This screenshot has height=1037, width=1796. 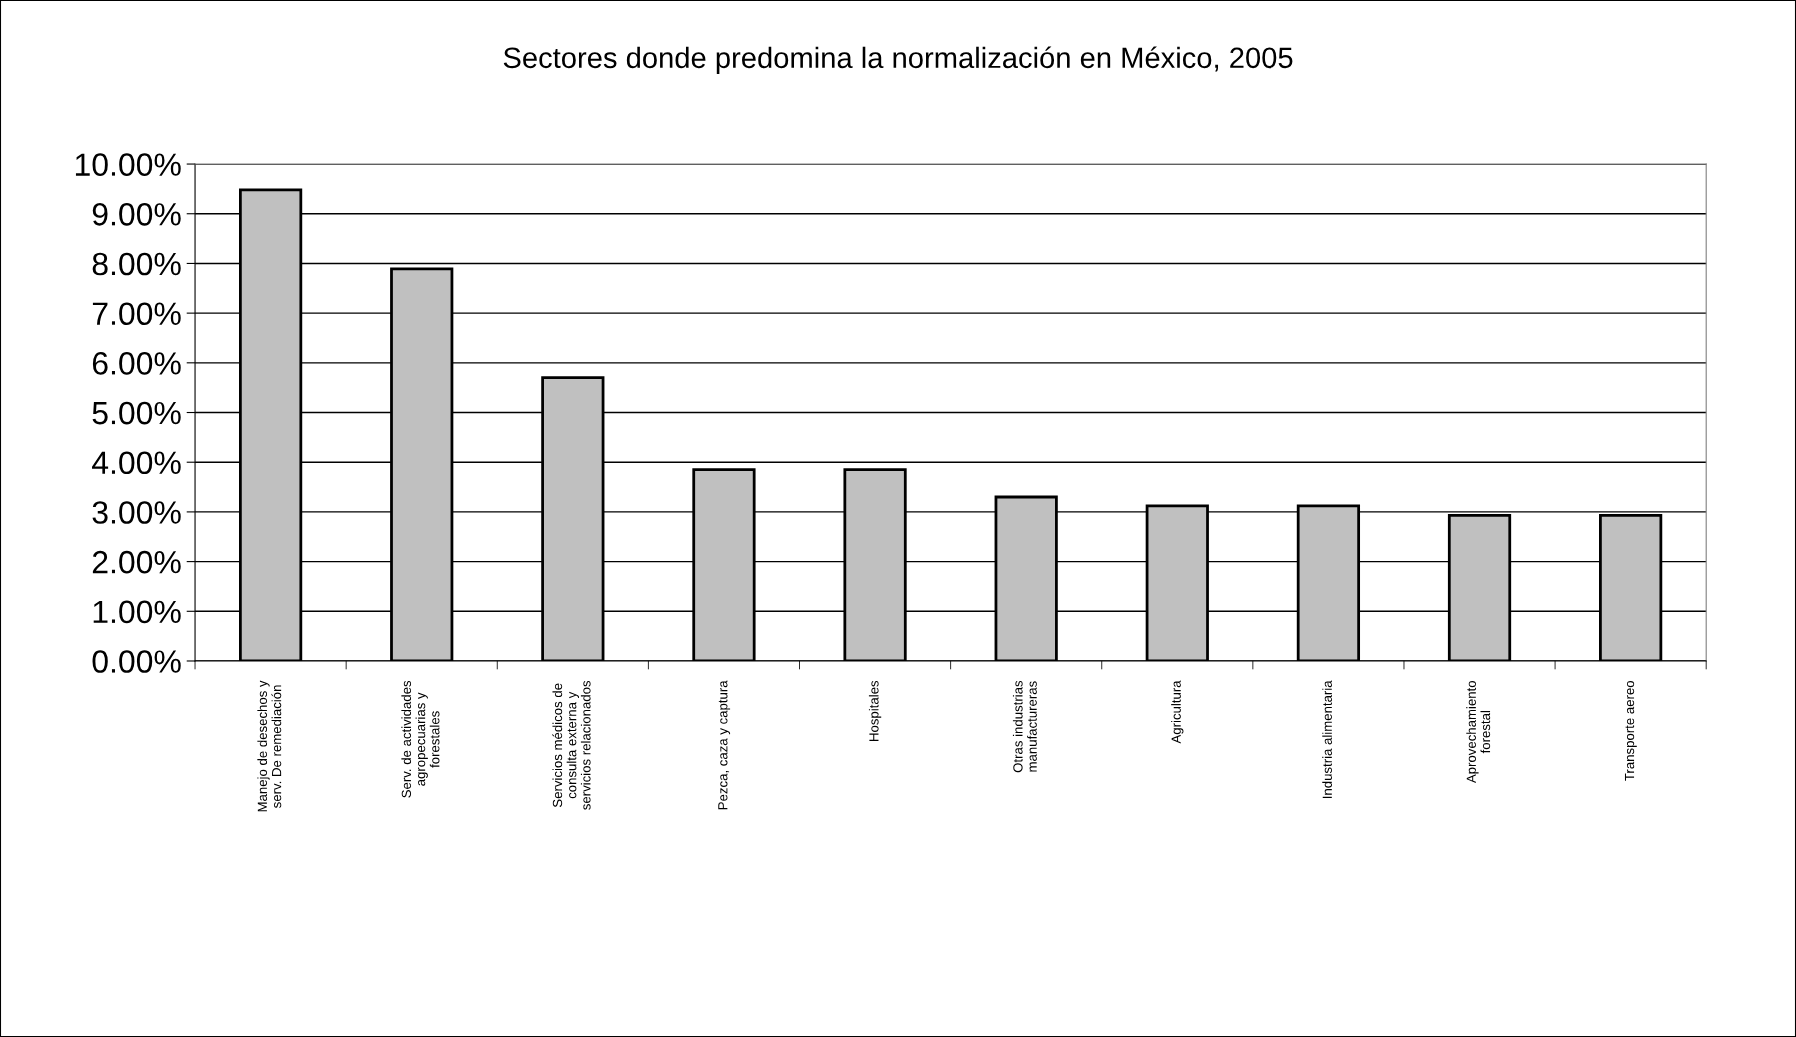 What do you see at coordinates (1327, 739) in the screenshot?
I see `x-tick-label: Industria alimentaria` at bounding box center [1327, 739].